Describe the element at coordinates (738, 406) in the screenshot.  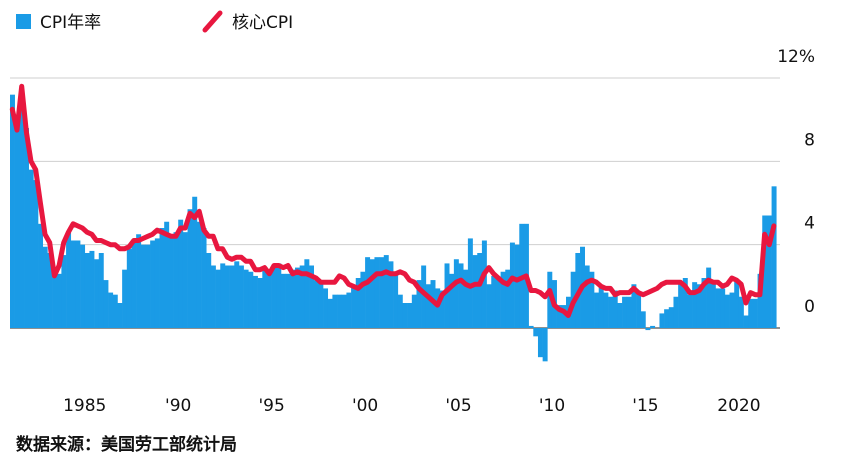
I see `x-tick-label: 2020` at that location.